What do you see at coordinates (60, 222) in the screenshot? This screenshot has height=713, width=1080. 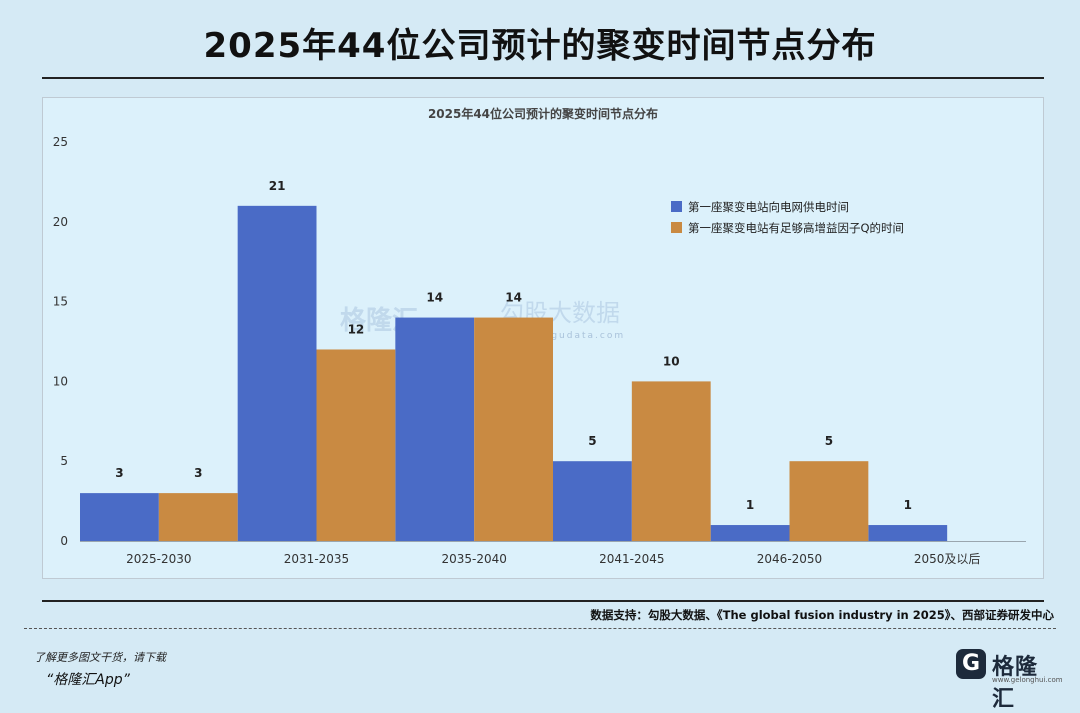 I see `y-tick-label: 20` at bounding box center [60, 222].